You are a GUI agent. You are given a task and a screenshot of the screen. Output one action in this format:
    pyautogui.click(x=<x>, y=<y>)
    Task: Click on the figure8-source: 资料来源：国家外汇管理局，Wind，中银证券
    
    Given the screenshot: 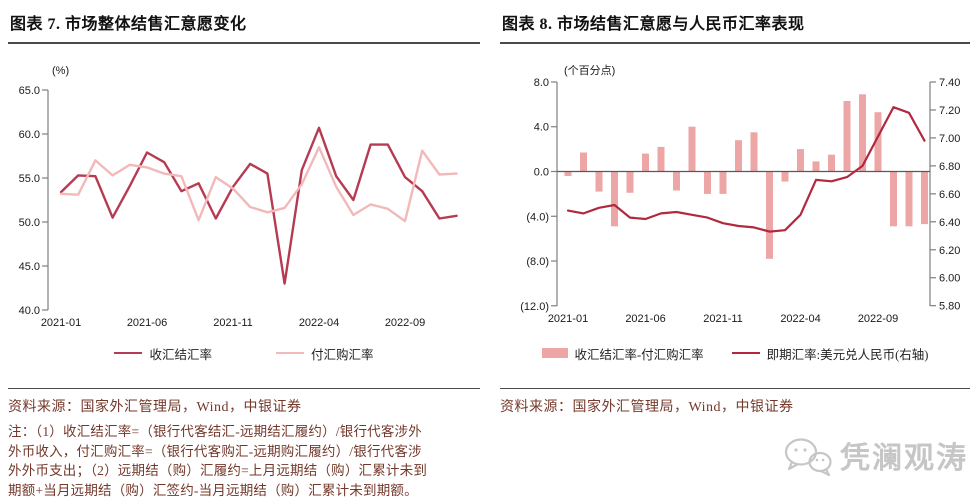 What is the action you would take?
    pyautogui.click(x=647, y=407)
    